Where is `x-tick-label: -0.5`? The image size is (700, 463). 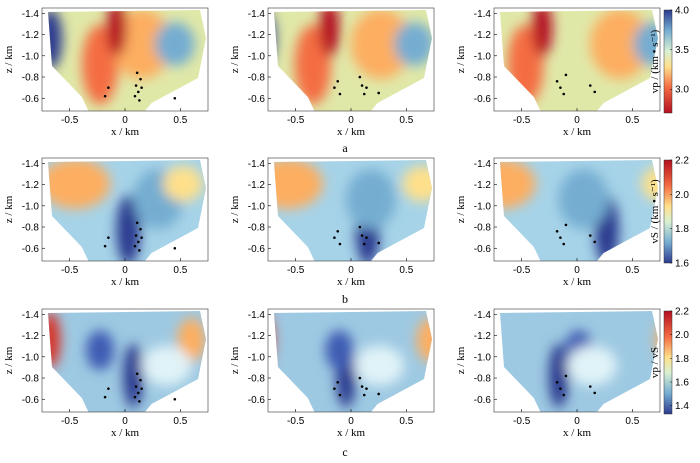
x-tick-label: -0.5 is located at coordinates (70, 120).